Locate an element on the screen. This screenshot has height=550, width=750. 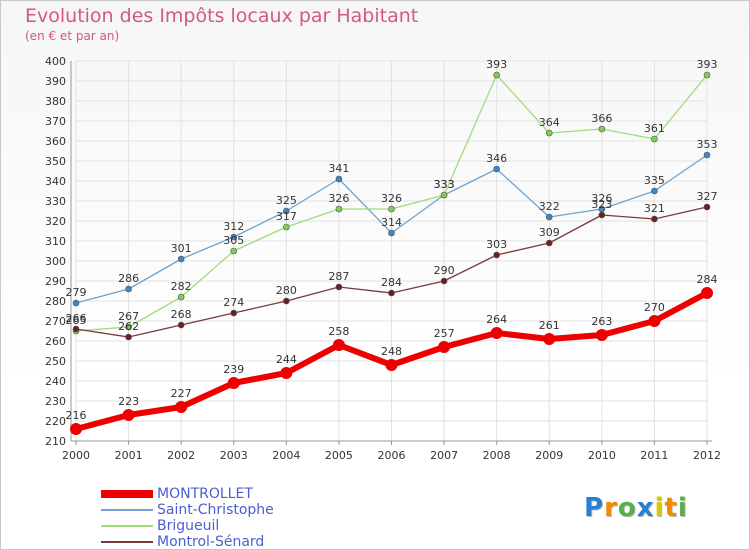
chart-subtitle: (en € et par an) is located at coordinates (72, 36).